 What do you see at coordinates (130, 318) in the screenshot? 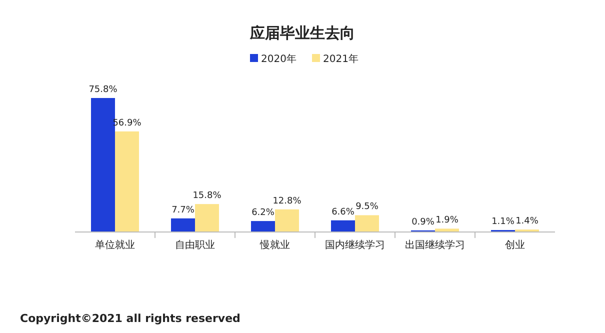
I see `text: Copyright©2021 all rights reserved` at bounding box center [130, 318].